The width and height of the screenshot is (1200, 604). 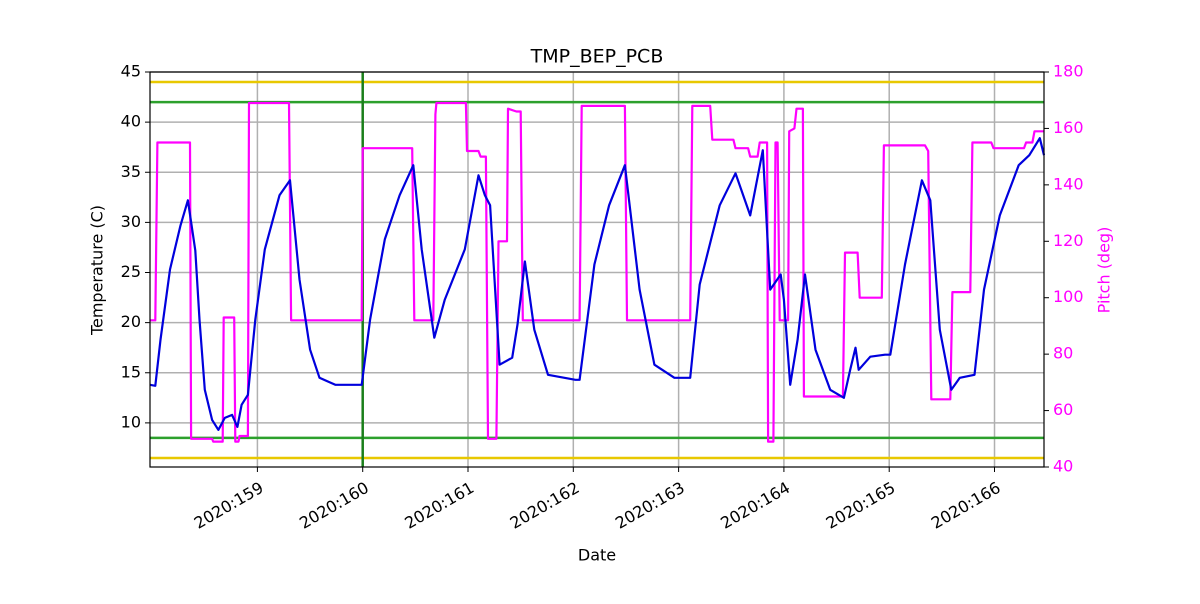 What do you see at coordinates (1104, 270) in the screenshot?
I see `y2-axis-label: Pitch (deg)` at bounding box center [1104, 270].